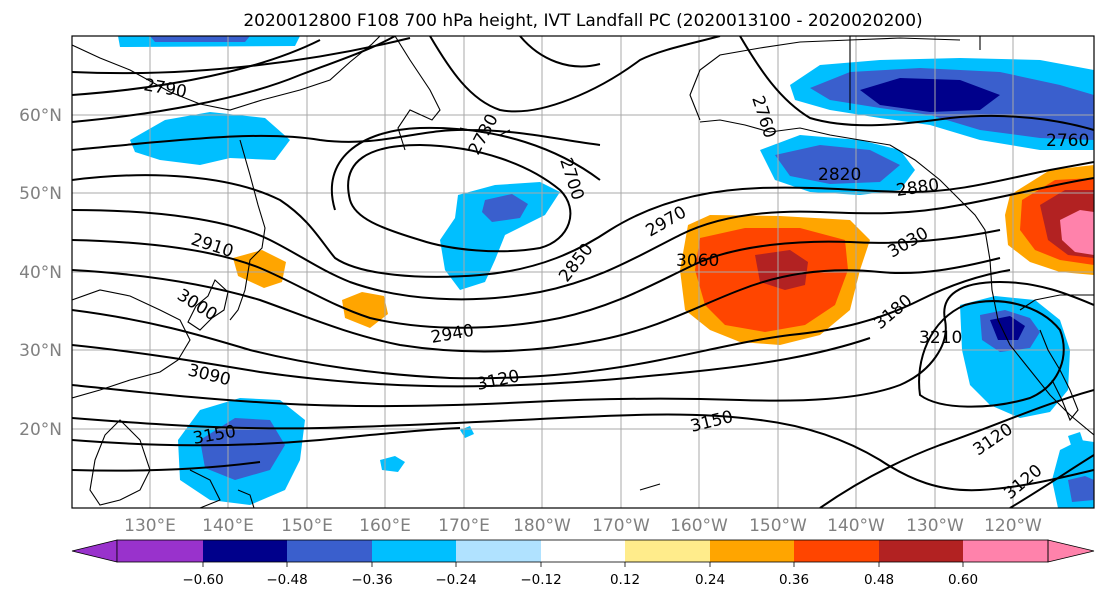  I want to click on lon-label: 130°E, so click(150, 526).